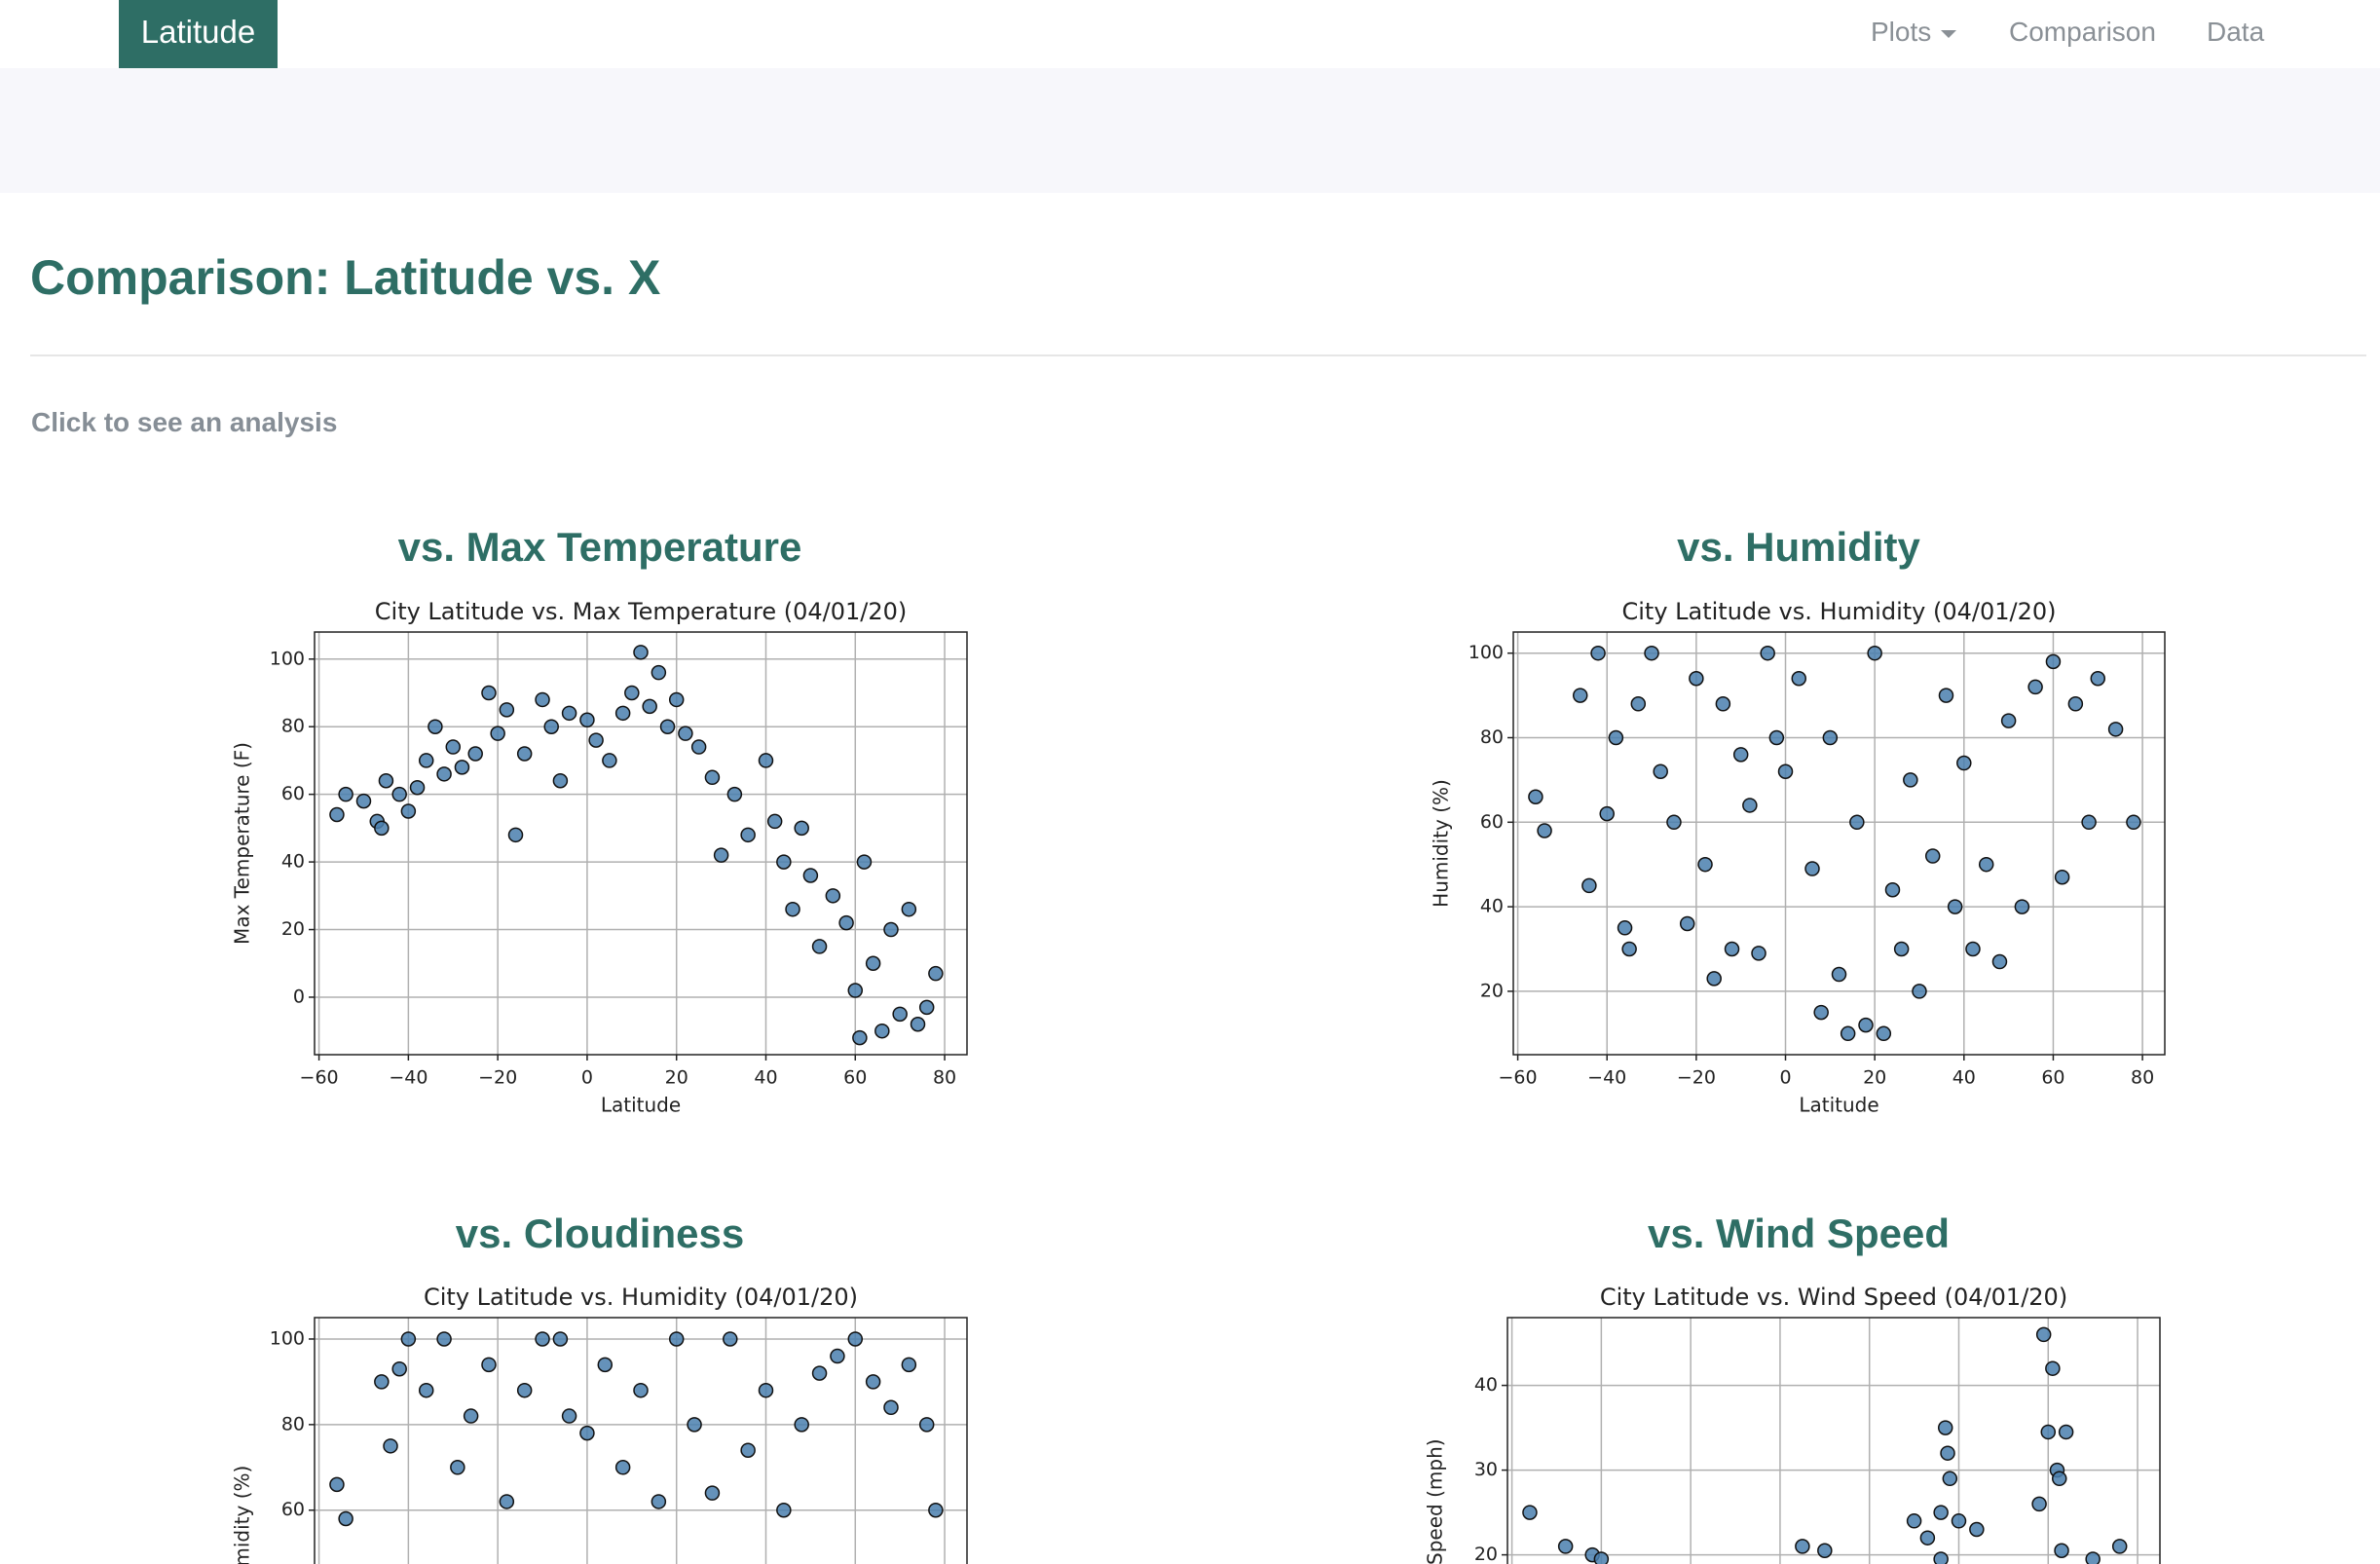  I want to click on x-tick-label: −20, so click(1696, 1078).